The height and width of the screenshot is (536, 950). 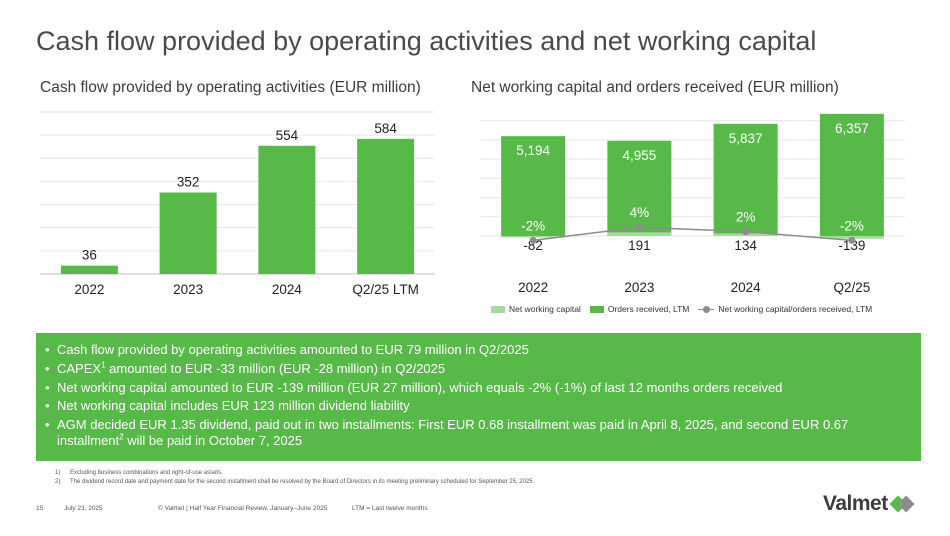 What do you see at coordinates (287, 135) in the screenshot?
I see `bar-value-label: 554` at bounding box center [287, 135].